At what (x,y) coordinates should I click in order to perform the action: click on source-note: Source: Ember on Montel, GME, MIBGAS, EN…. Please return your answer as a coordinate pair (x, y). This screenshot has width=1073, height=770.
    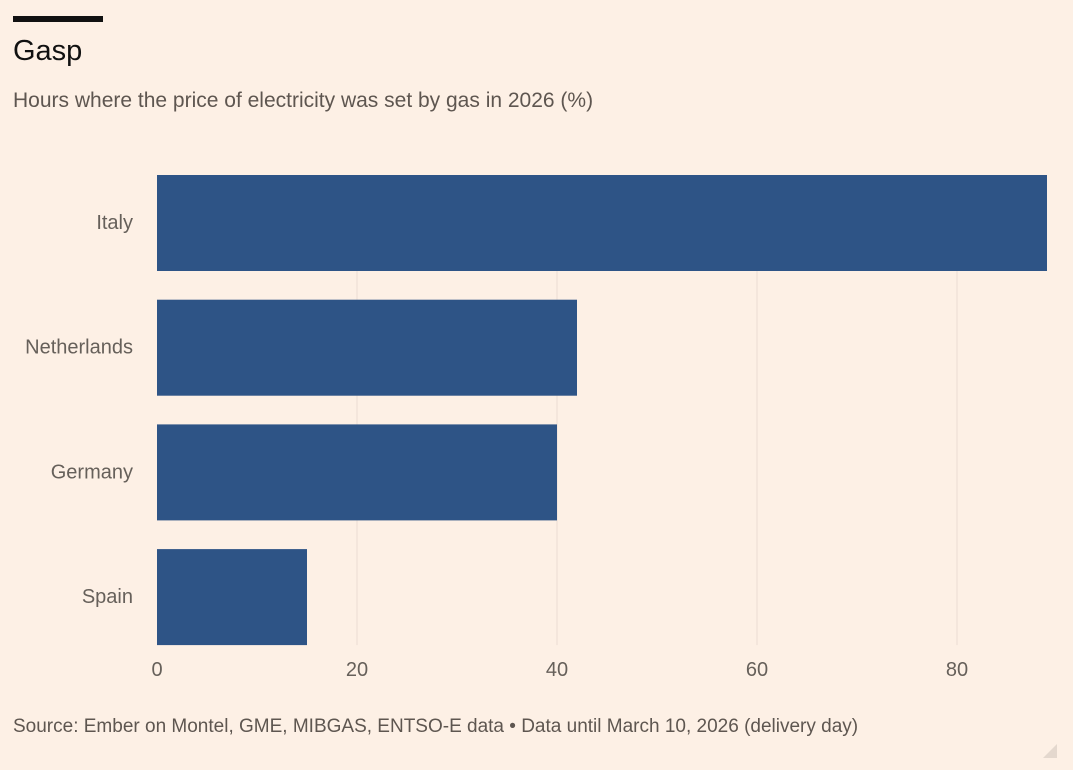
    Looking at the image, I should click on (436, 726).